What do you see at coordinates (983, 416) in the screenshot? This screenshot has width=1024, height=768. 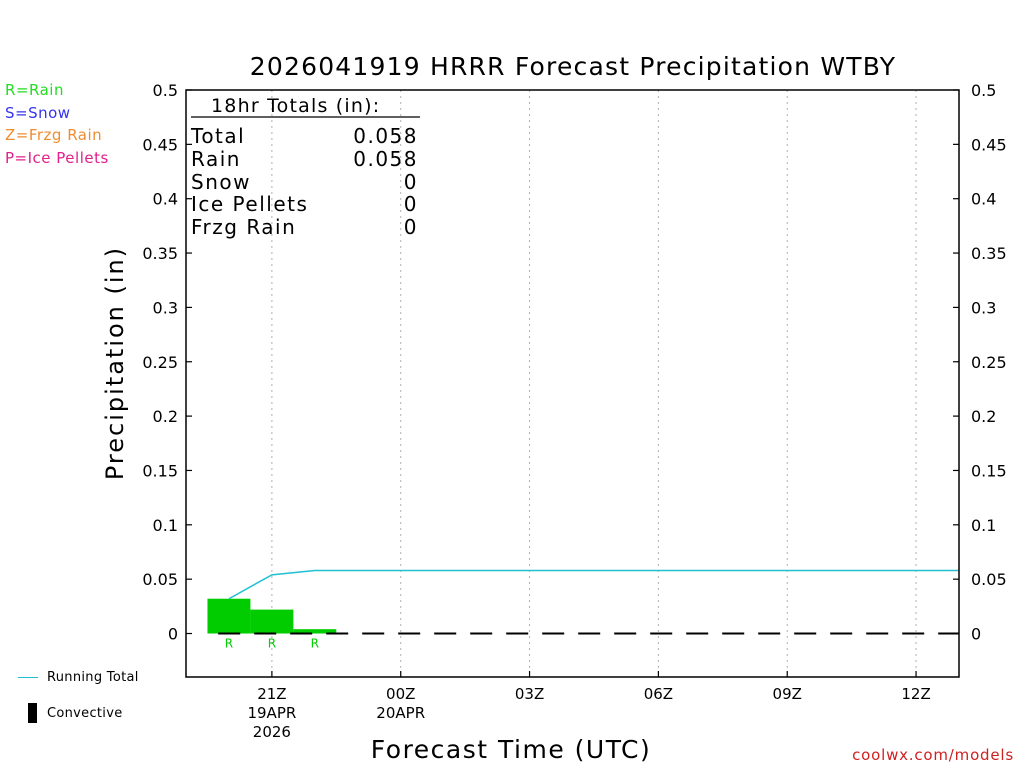 I see `y-tick-label-right: 0.2` at bounding box center [983, 416].